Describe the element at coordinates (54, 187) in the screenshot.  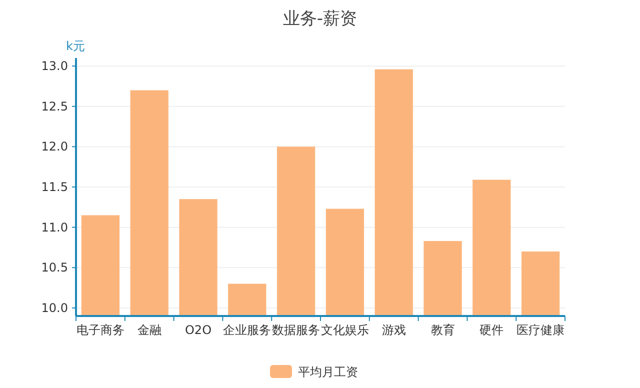
I see `y-tick-label: 11.5` at that location.